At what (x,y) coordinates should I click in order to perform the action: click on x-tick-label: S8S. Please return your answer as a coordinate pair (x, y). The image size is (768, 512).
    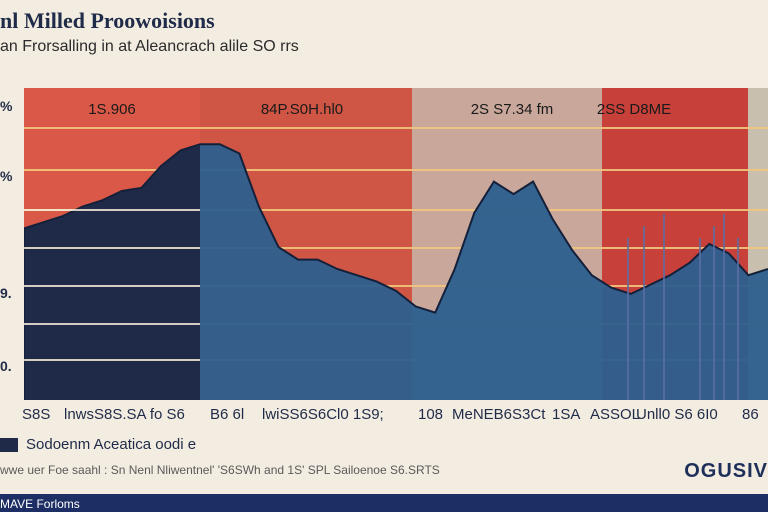
    Looking at the image, I should click on (36, 414).